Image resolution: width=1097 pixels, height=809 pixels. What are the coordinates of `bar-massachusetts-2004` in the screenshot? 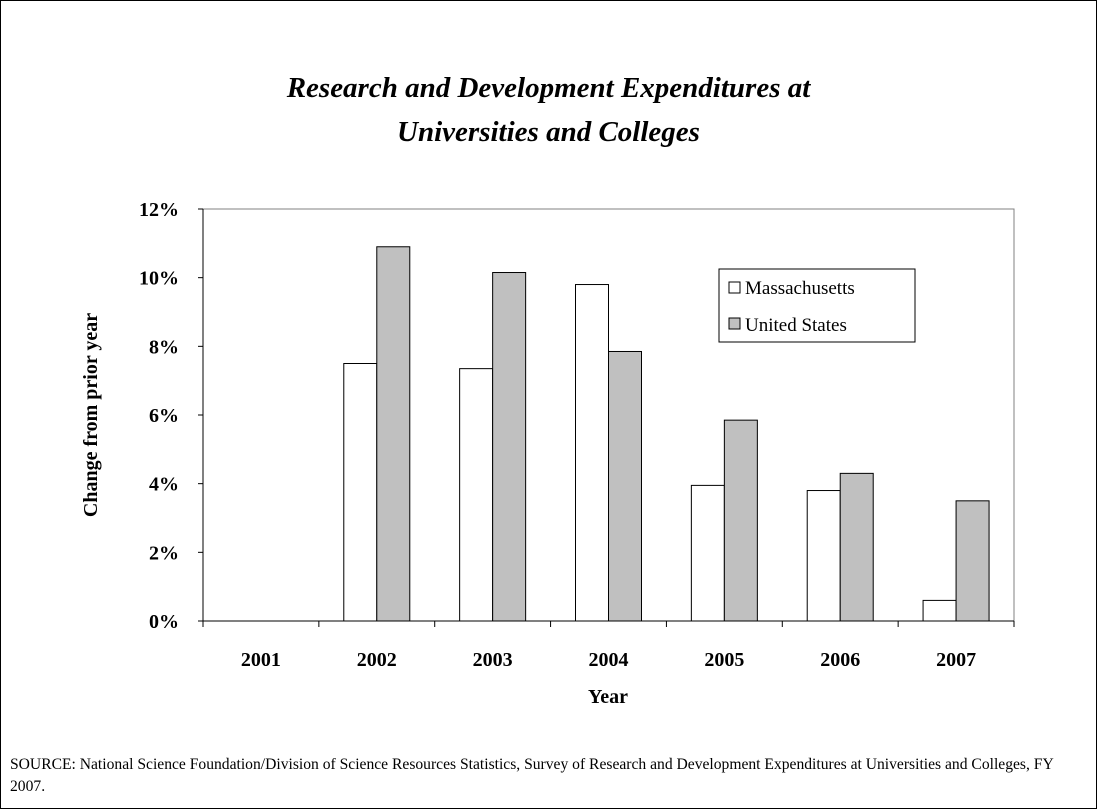 It's located at (592, 453).